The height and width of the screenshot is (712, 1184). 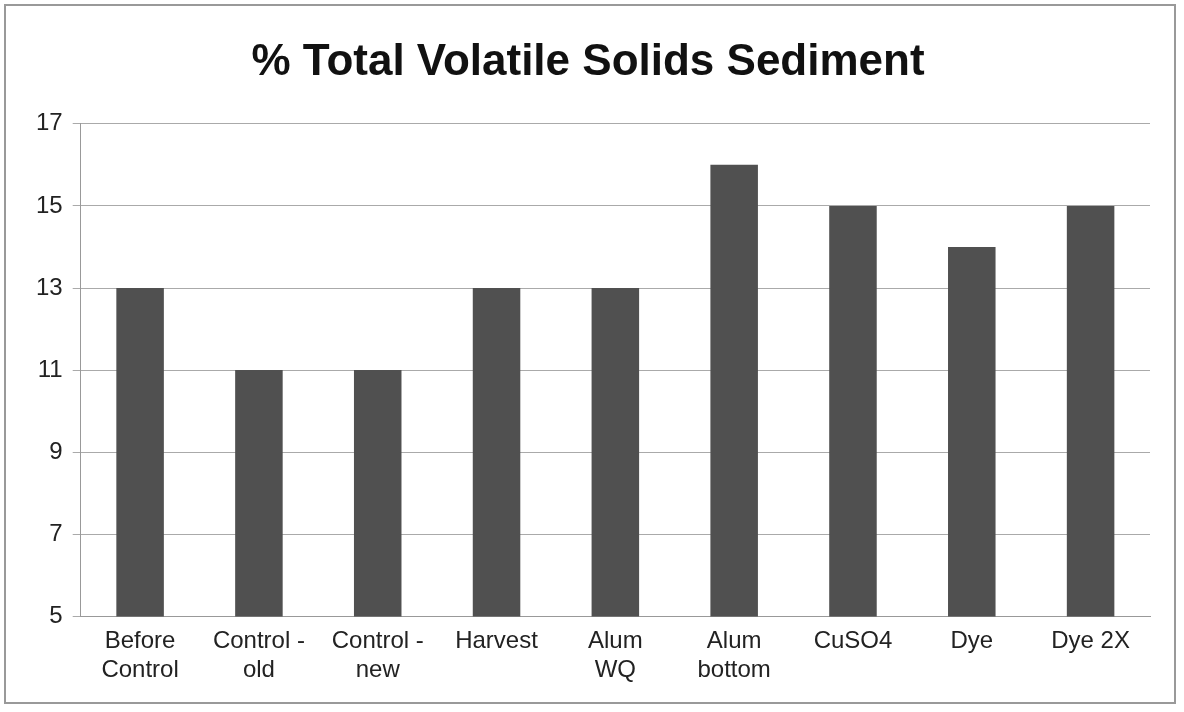 I want to click on x-tick-label: Before Control, so click(x=140, y=654).